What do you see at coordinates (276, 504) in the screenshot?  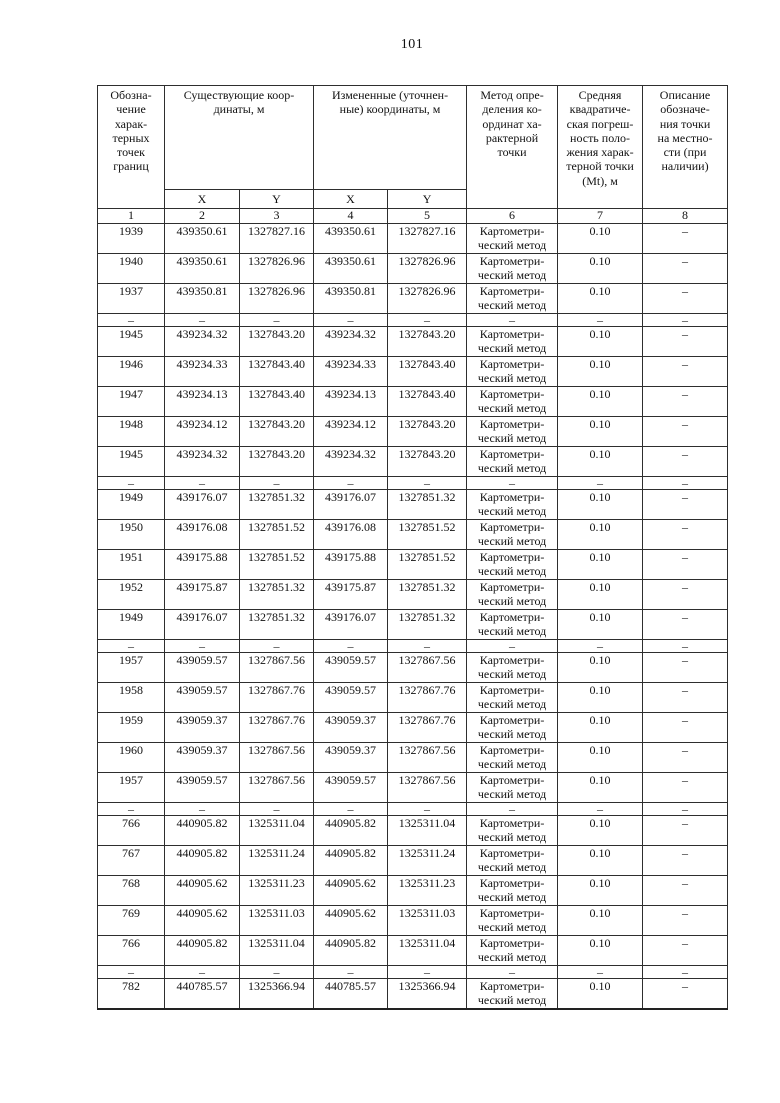 I see `cell-y-existing: 1327851.32` at bounding box center [276, 504].